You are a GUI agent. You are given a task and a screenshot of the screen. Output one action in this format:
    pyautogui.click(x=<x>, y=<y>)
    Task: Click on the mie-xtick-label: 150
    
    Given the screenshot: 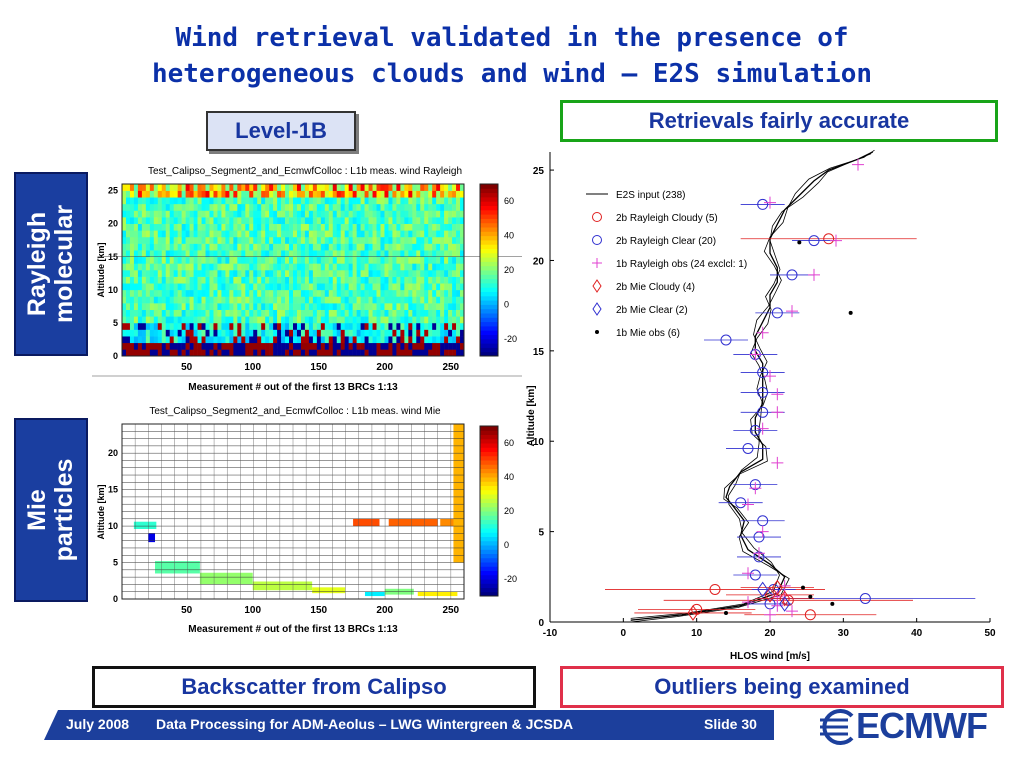 What is the action you would take?
    pyautogui.click(x=318, y=610)
    